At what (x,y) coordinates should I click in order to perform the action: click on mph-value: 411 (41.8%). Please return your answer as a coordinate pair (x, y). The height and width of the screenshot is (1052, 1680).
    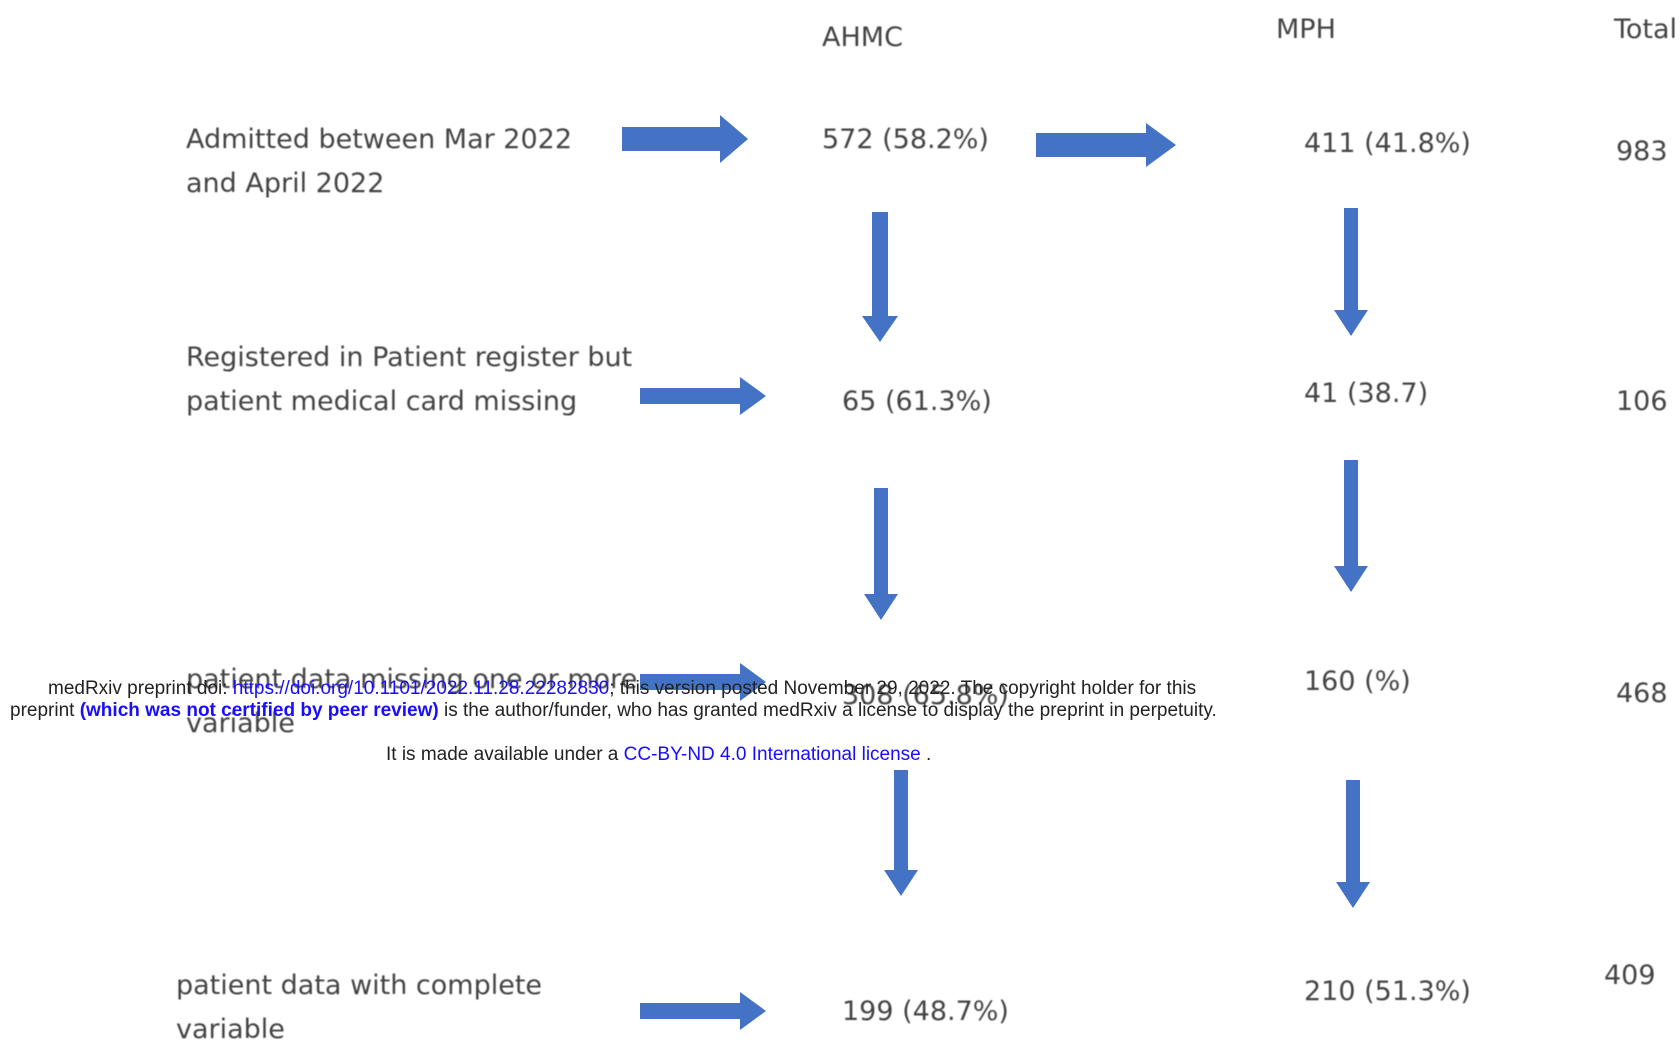
    Looking at the image, I should click on (1387, 143).